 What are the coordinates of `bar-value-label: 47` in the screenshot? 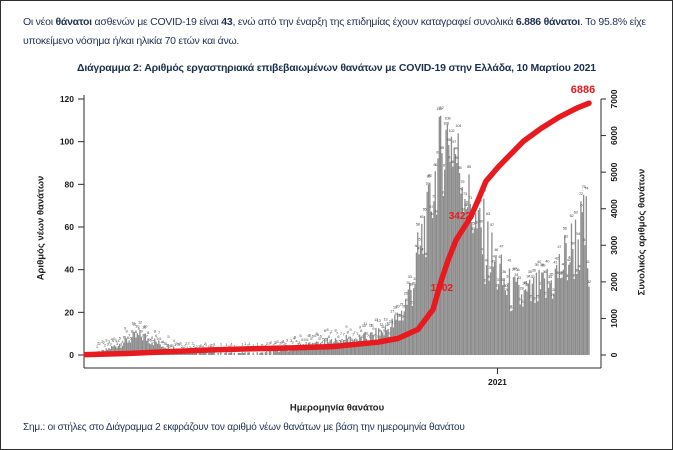 It's located at (559, 246).